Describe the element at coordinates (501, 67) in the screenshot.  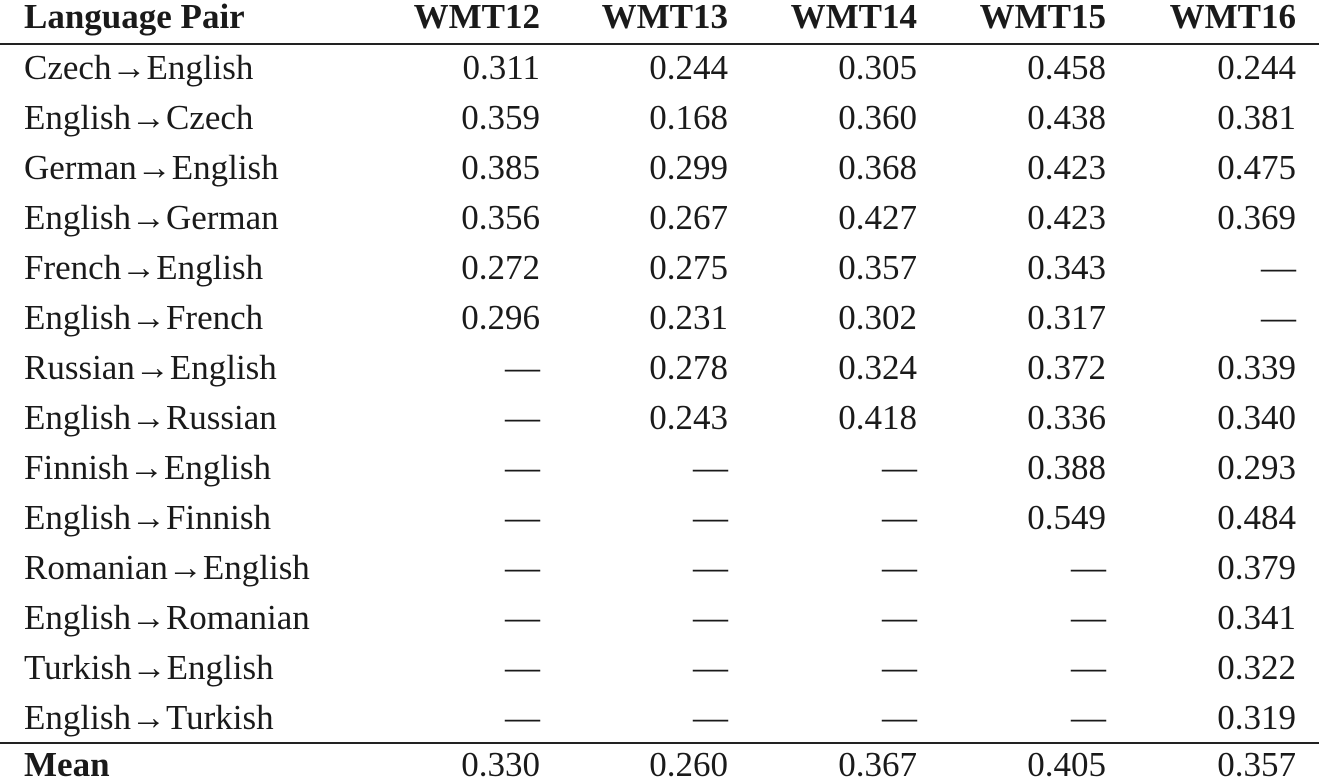
I see `value-cell: 0.311` at that location.